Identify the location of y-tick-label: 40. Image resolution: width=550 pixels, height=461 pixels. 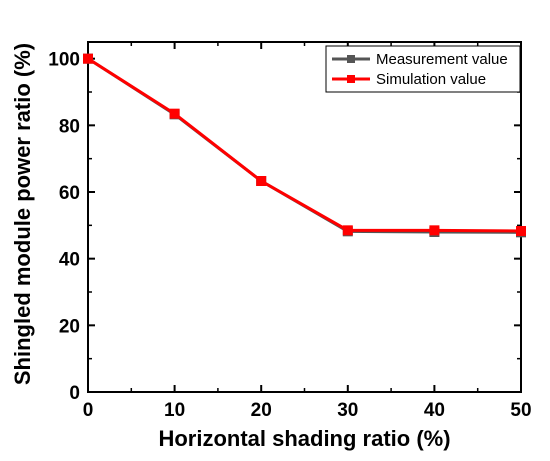
(69, 260).